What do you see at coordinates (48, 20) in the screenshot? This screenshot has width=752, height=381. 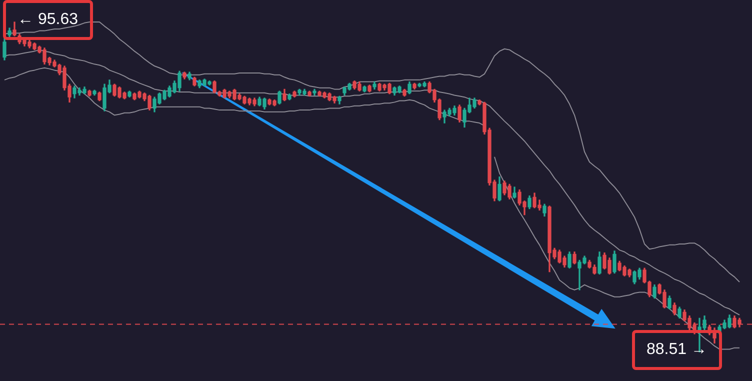 I see `annotation: ← 95.63` at bounding box center [48, 20].